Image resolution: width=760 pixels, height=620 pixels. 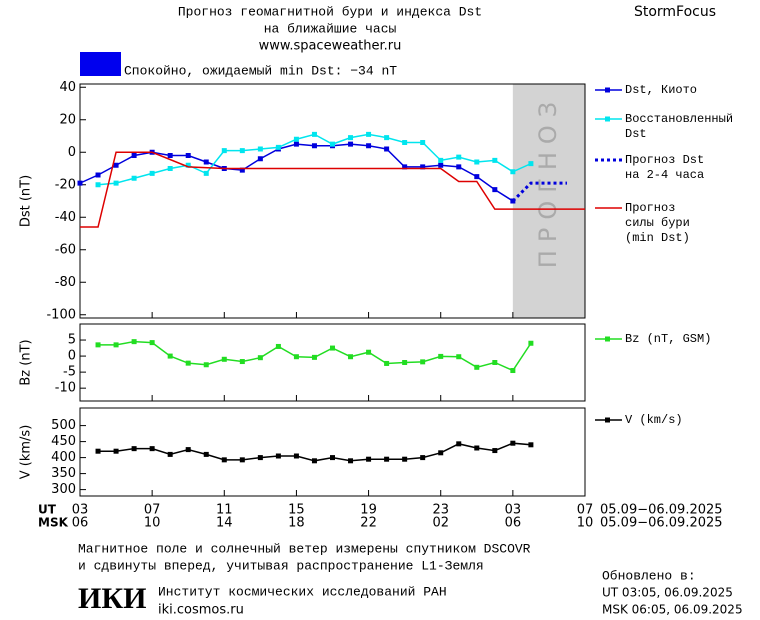 What do you see at coordinates (63, 489) in the screenshot?
I see `y-tick-label: 300` at bounding box center [63, 489].